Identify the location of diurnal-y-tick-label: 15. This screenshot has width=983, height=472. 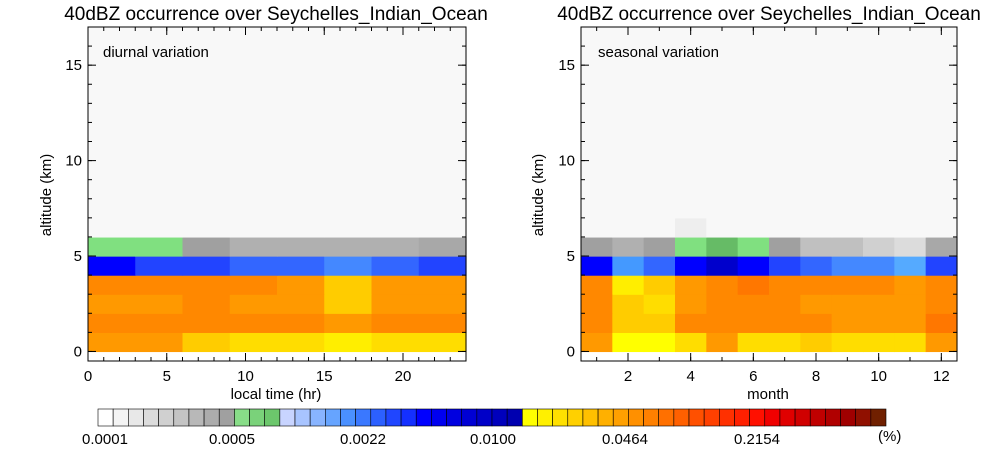
(73, 65).